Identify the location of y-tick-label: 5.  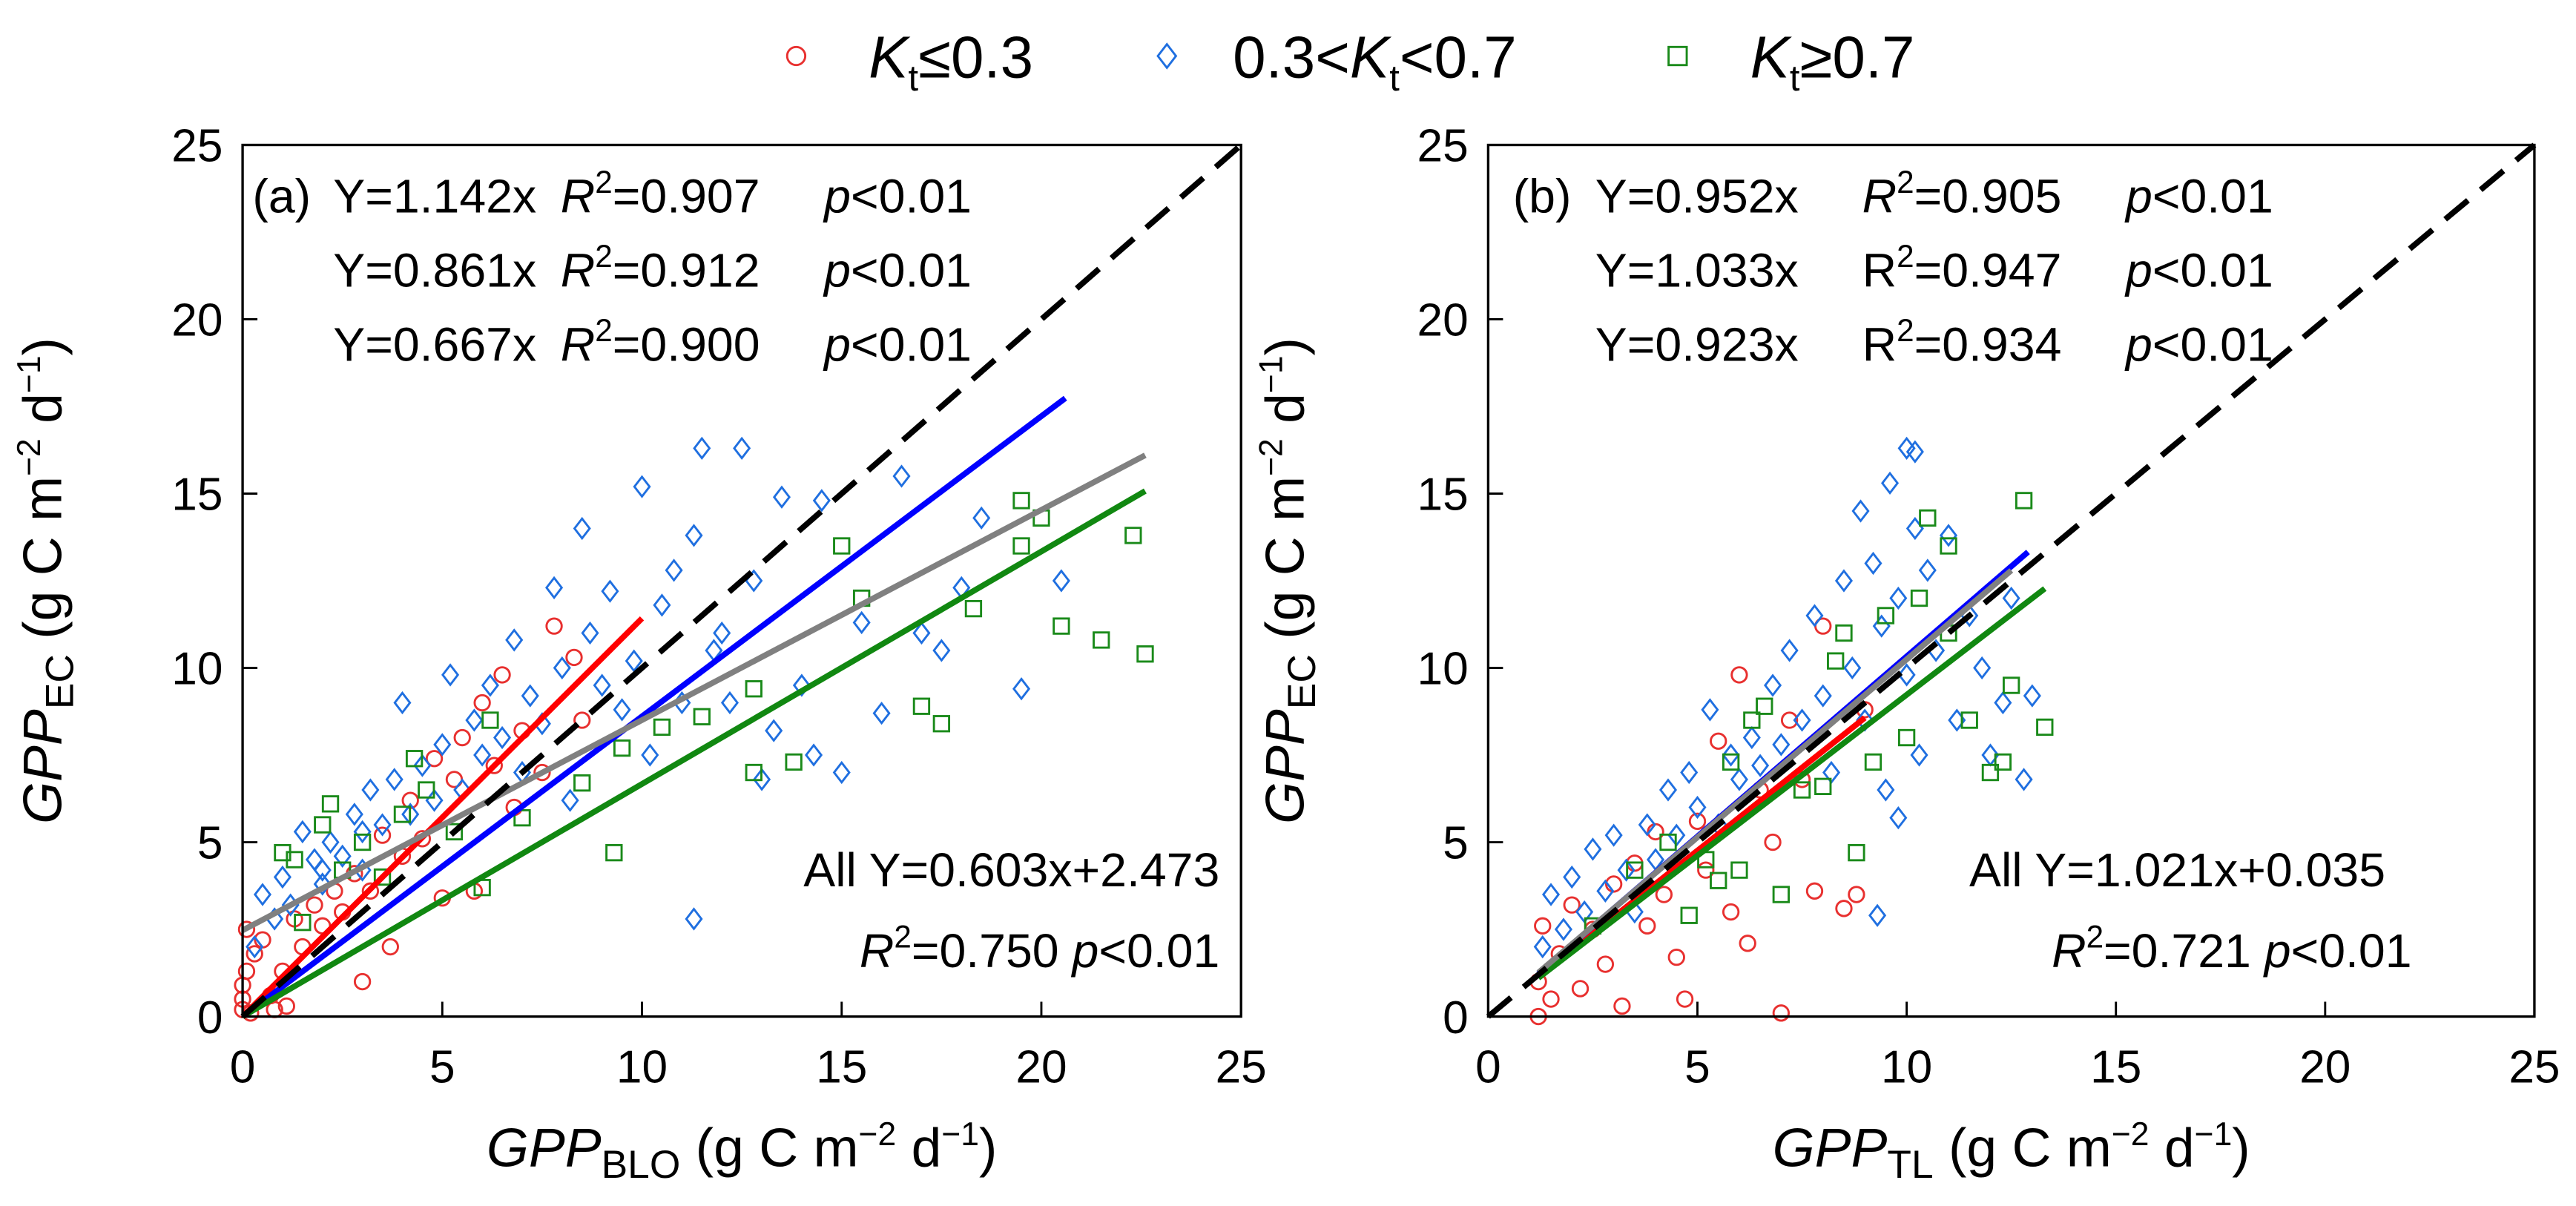
(210, 843).